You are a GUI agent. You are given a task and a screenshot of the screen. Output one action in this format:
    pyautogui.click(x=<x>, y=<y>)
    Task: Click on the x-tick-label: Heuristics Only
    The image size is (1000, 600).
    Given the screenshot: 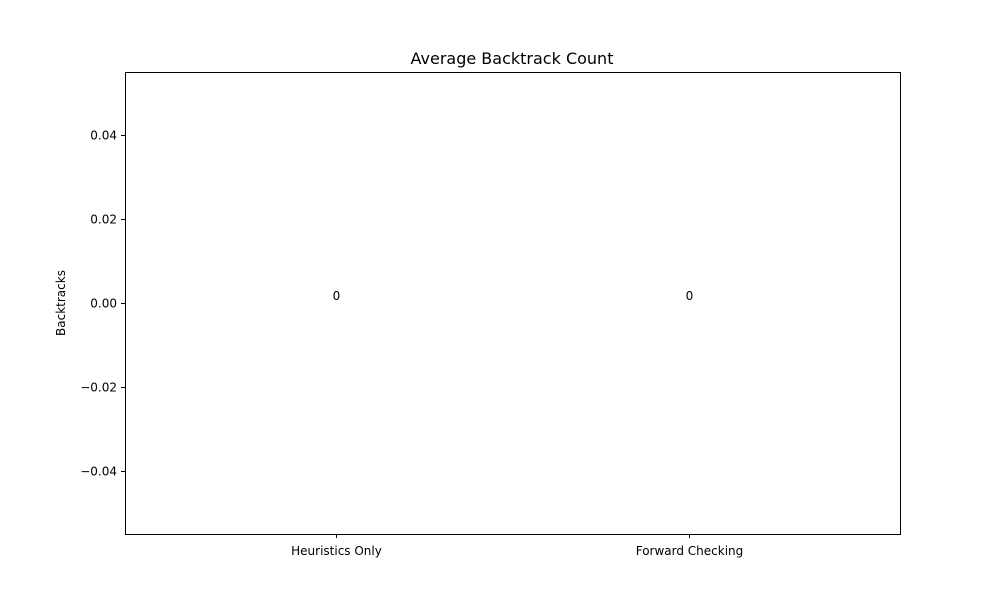 What is the action you would take?
    pyautogui.click(x=336, y=551)
    